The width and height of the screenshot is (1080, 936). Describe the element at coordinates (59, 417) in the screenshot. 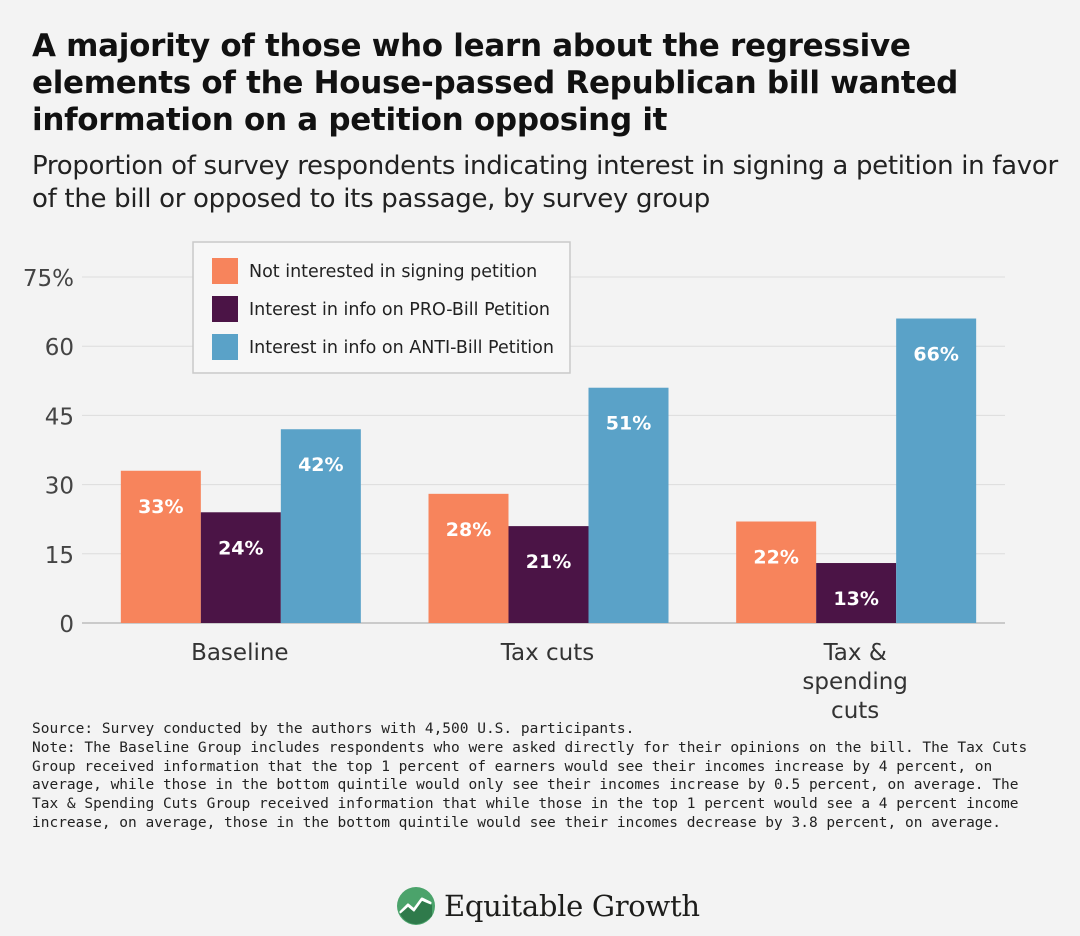

I see `y-tick-label: 45` at that location.